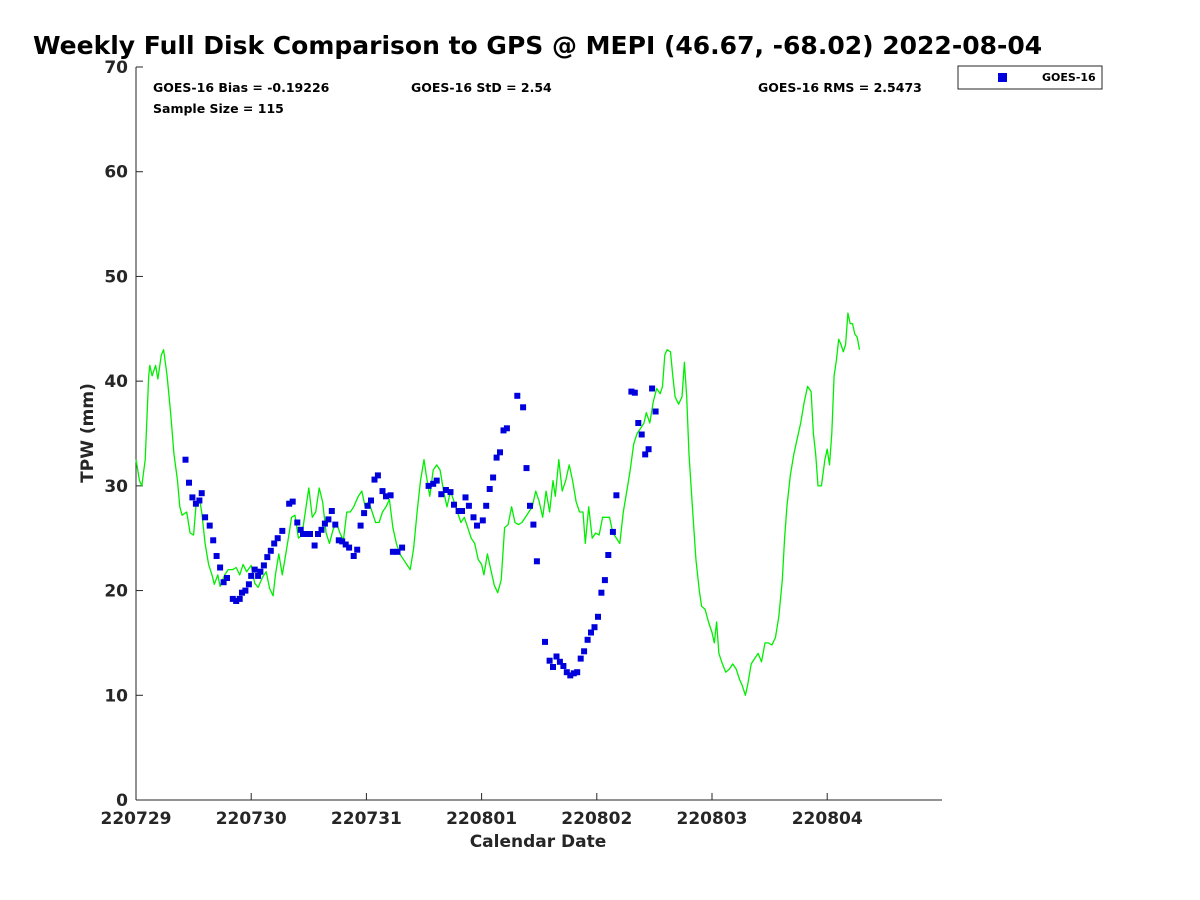 Image resolution: width=1200 pixels, height=900 pixels. I want to click on stat-std: GOES-16 StD = 2.54, so click(481, 87).